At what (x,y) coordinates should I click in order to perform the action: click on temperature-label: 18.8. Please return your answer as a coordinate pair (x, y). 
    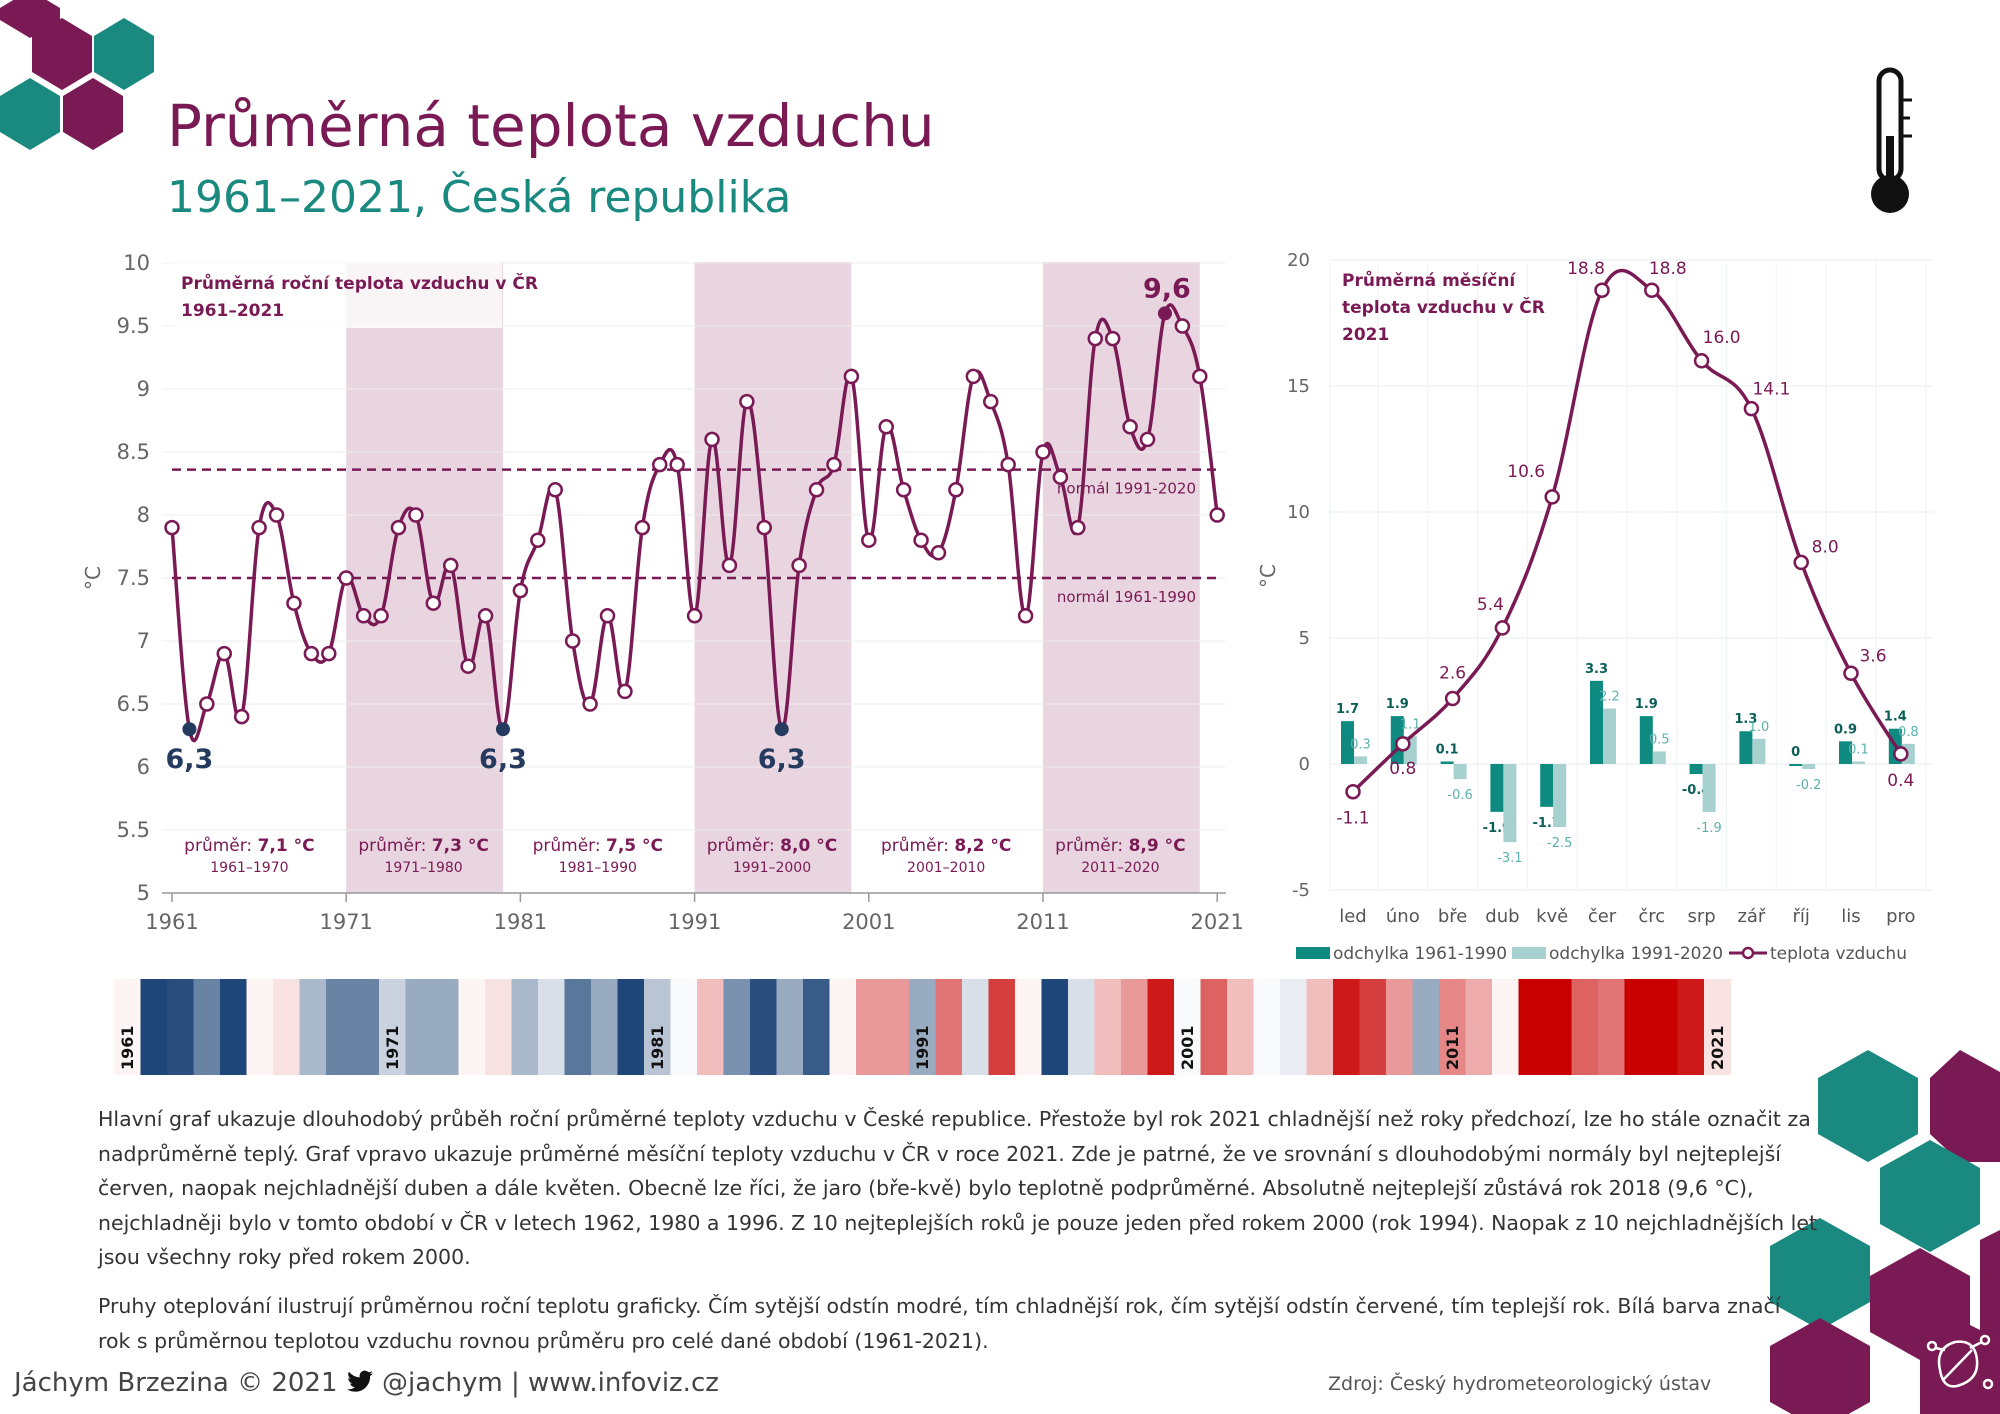
    Looking at the image, I should click on (1586, 269).